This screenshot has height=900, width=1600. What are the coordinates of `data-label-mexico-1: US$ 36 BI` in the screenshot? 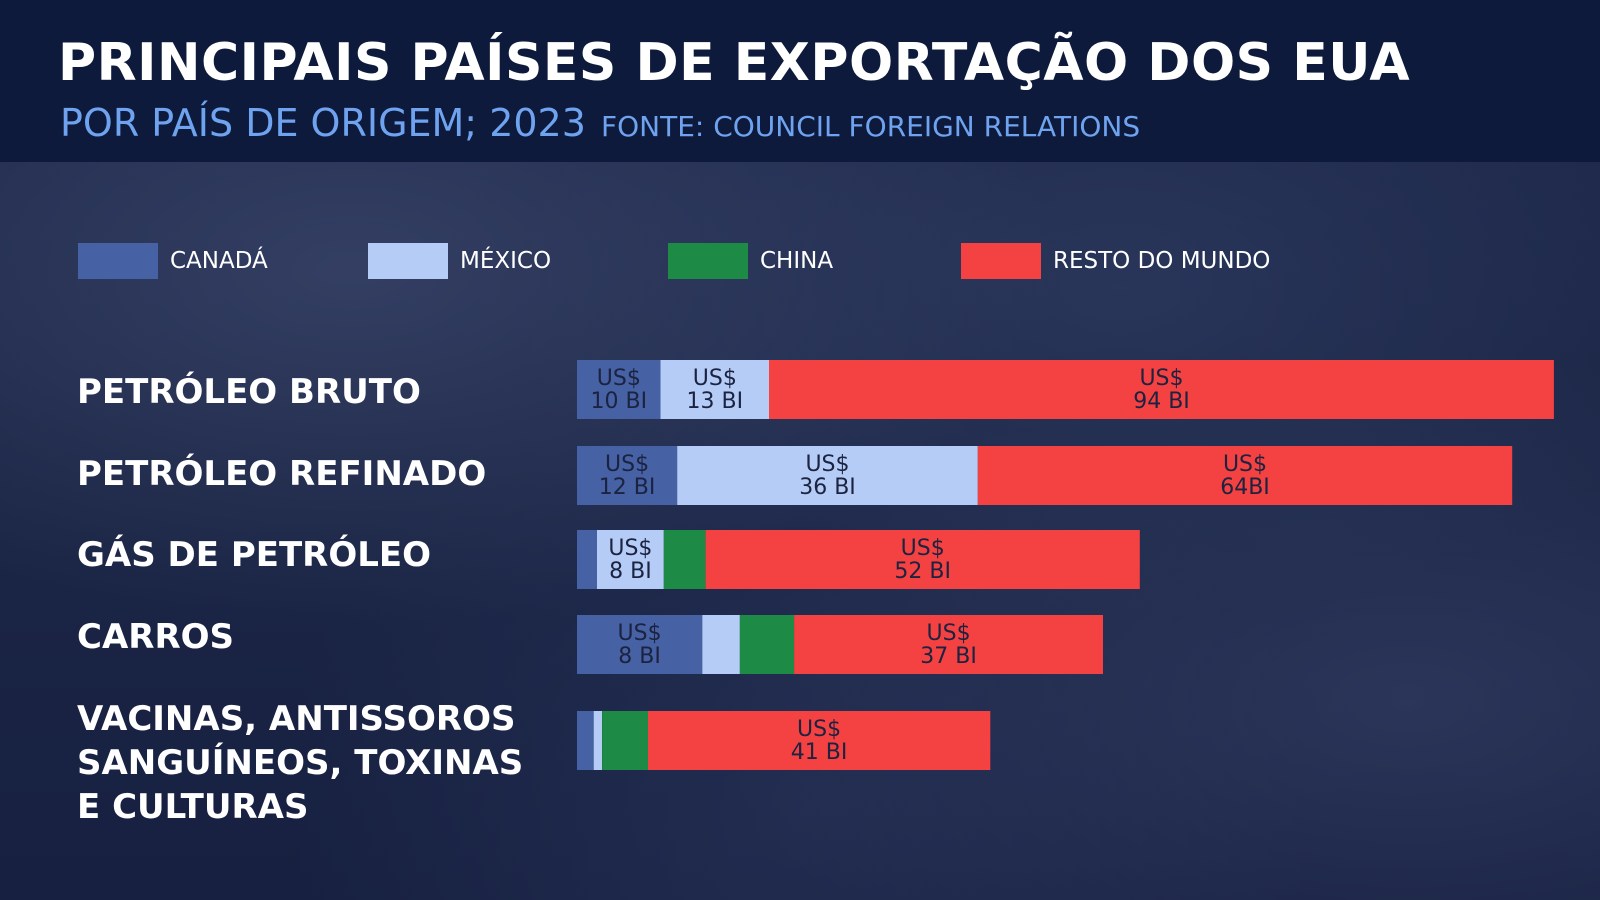 It's located at (827, 476).